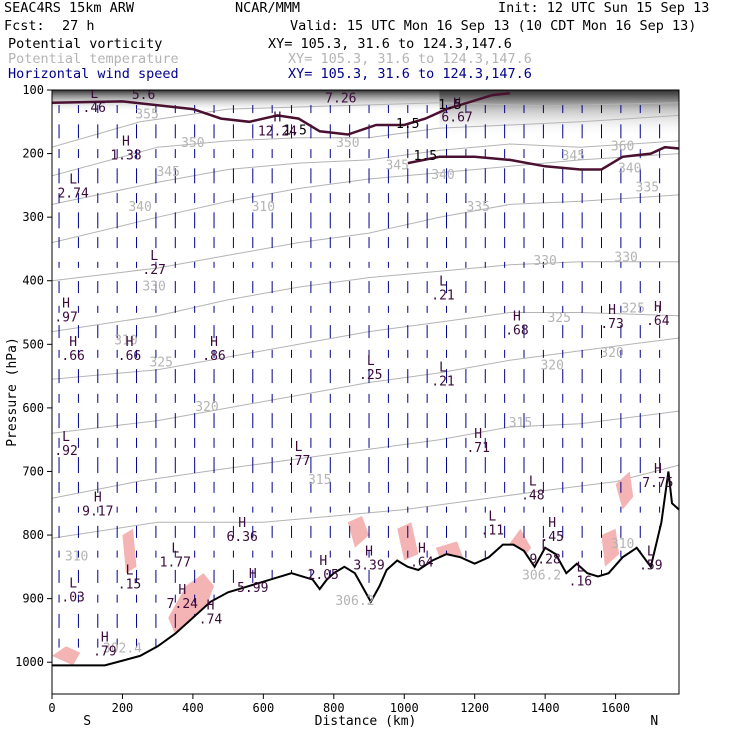 Image resolution: width=740 pixels, height=740 pixels. Describe the element at coordinates (72, 597) in the screenshot. I see `extremum-value: .03` at that location.